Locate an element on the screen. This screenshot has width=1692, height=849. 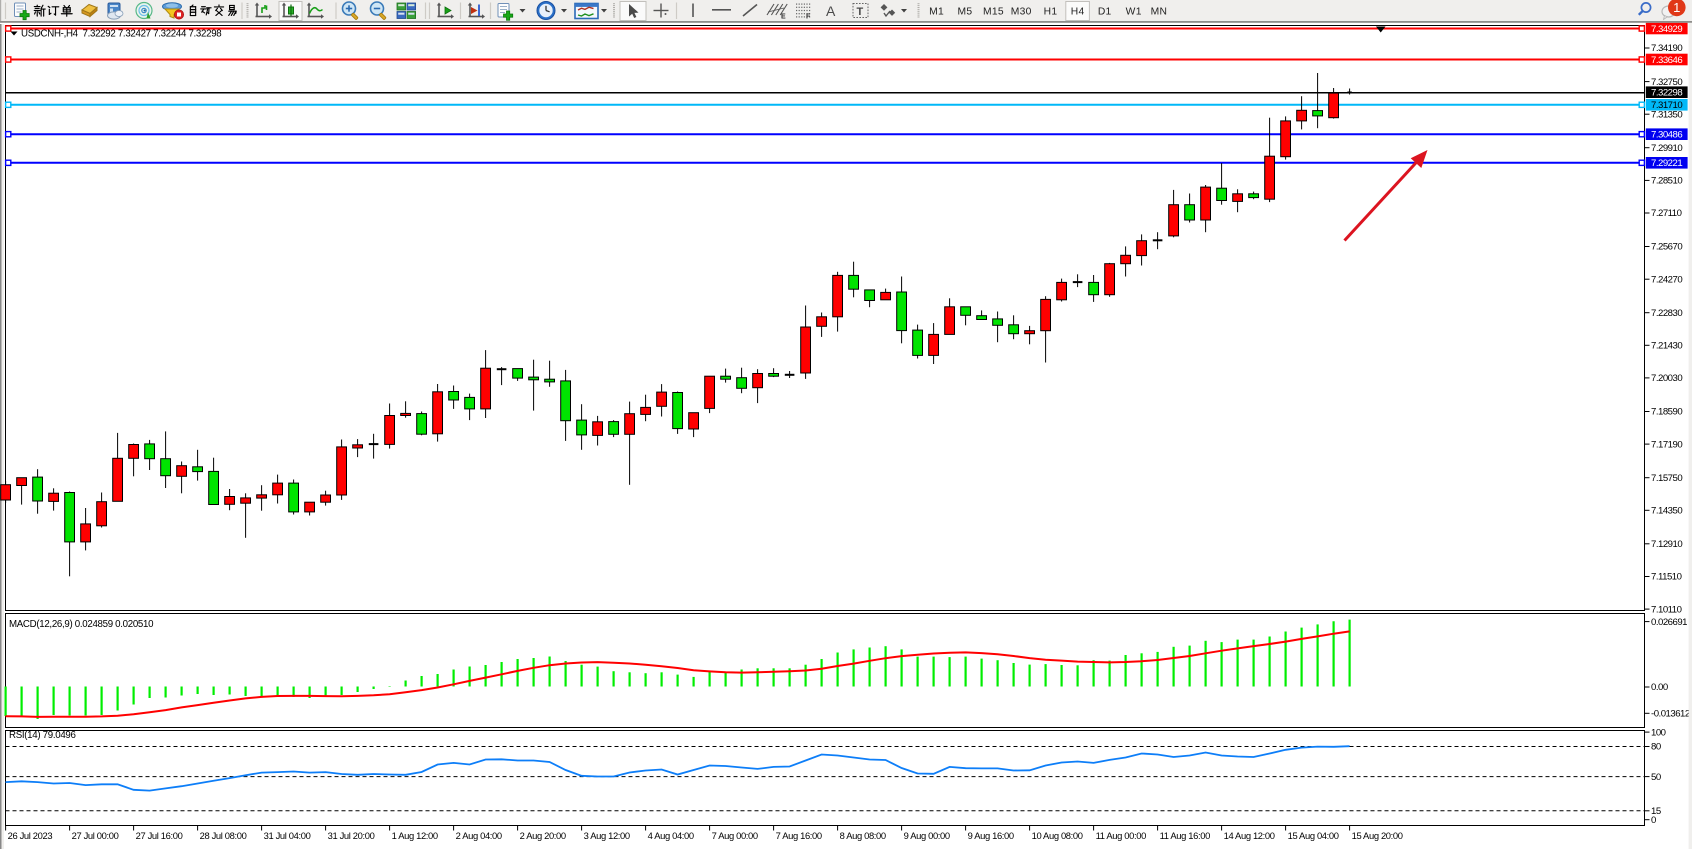
svg-text: 7.34929 is located at coordinates (1666, 29).